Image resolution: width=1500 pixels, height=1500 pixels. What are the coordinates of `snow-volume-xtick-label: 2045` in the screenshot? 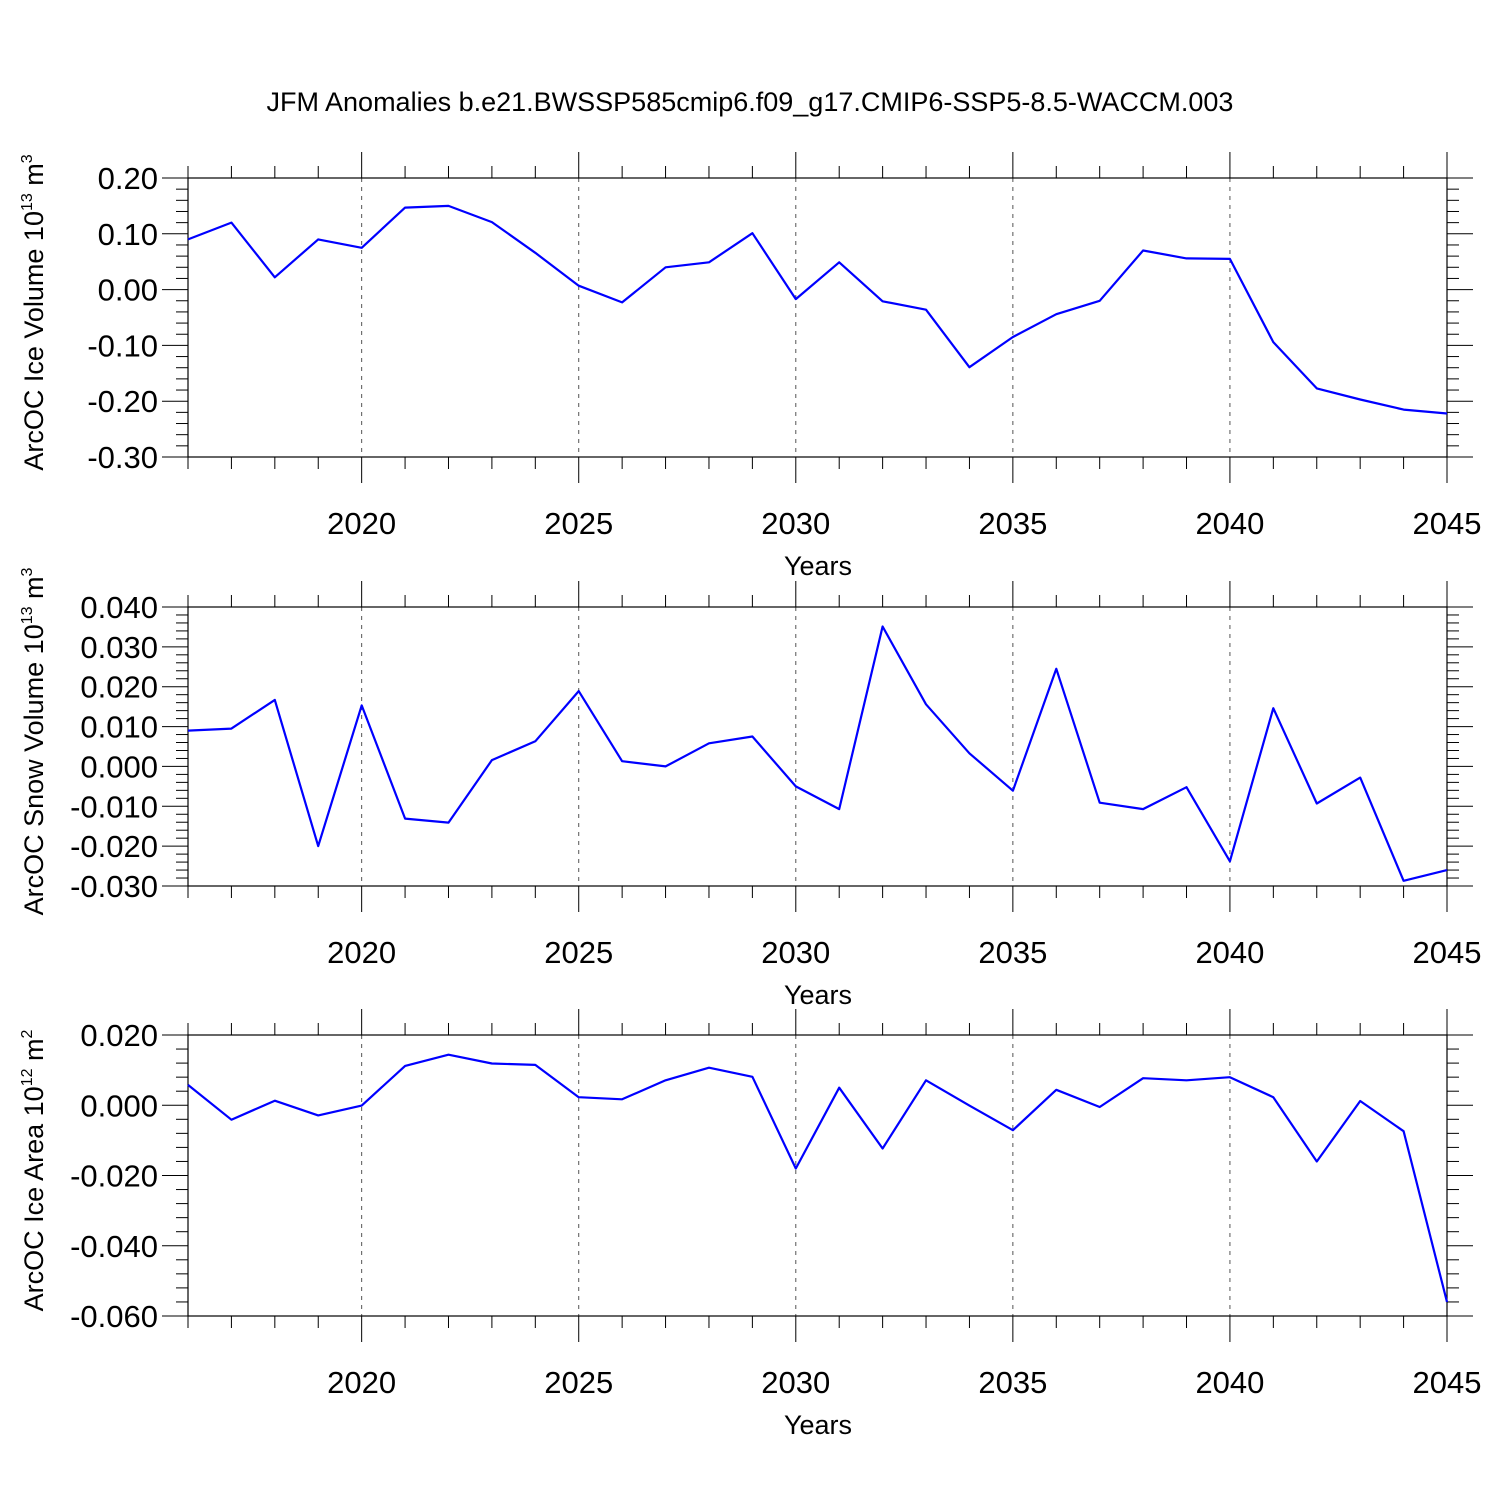 It's located at (1447, 952).